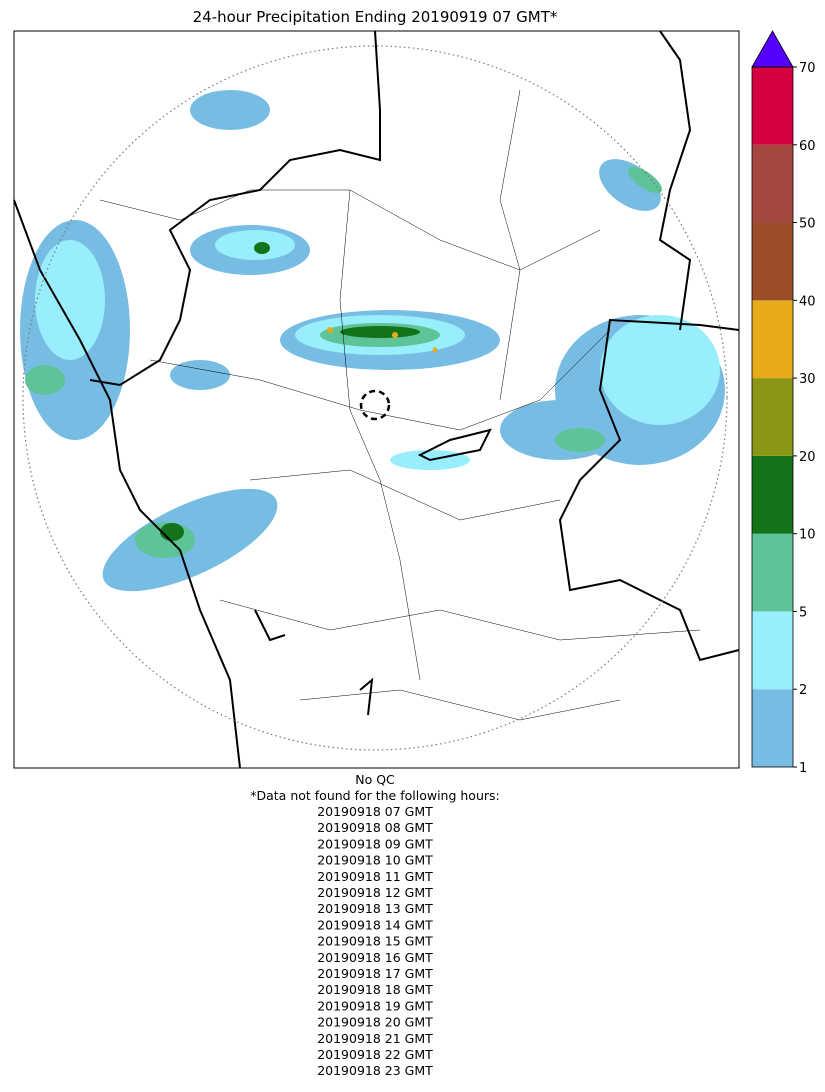 The height and width of the screenshot is (1092, 825). I want to click on missing-hour: 20190918 08 GMT, so click(375, 827).